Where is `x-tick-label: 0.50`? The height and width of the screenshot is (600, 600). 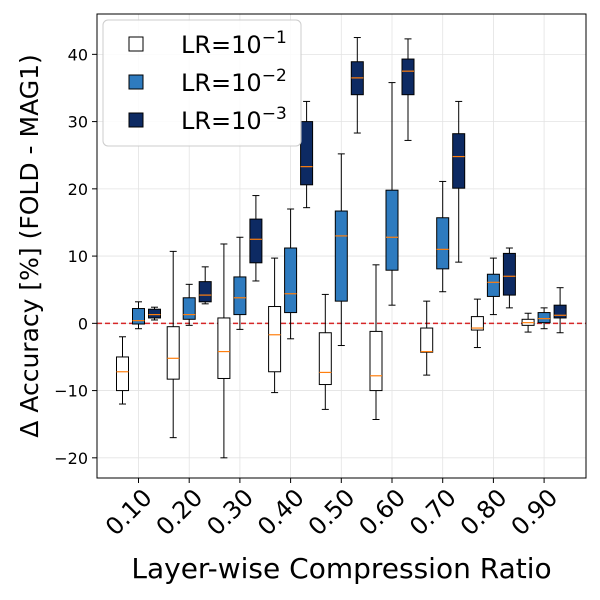 x-tick-label: 0.50 is located at coordinates (332, 513).